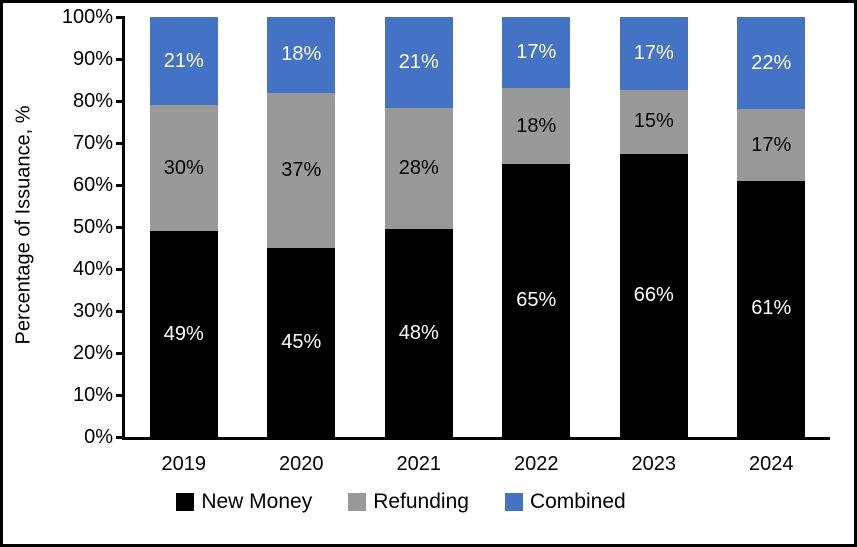 This screenshot has width=857, height=547. What do you see at coordinates (421, 501) in the screenshot?
I see `legend-label: Refunding` at bounding box center [421, 501].